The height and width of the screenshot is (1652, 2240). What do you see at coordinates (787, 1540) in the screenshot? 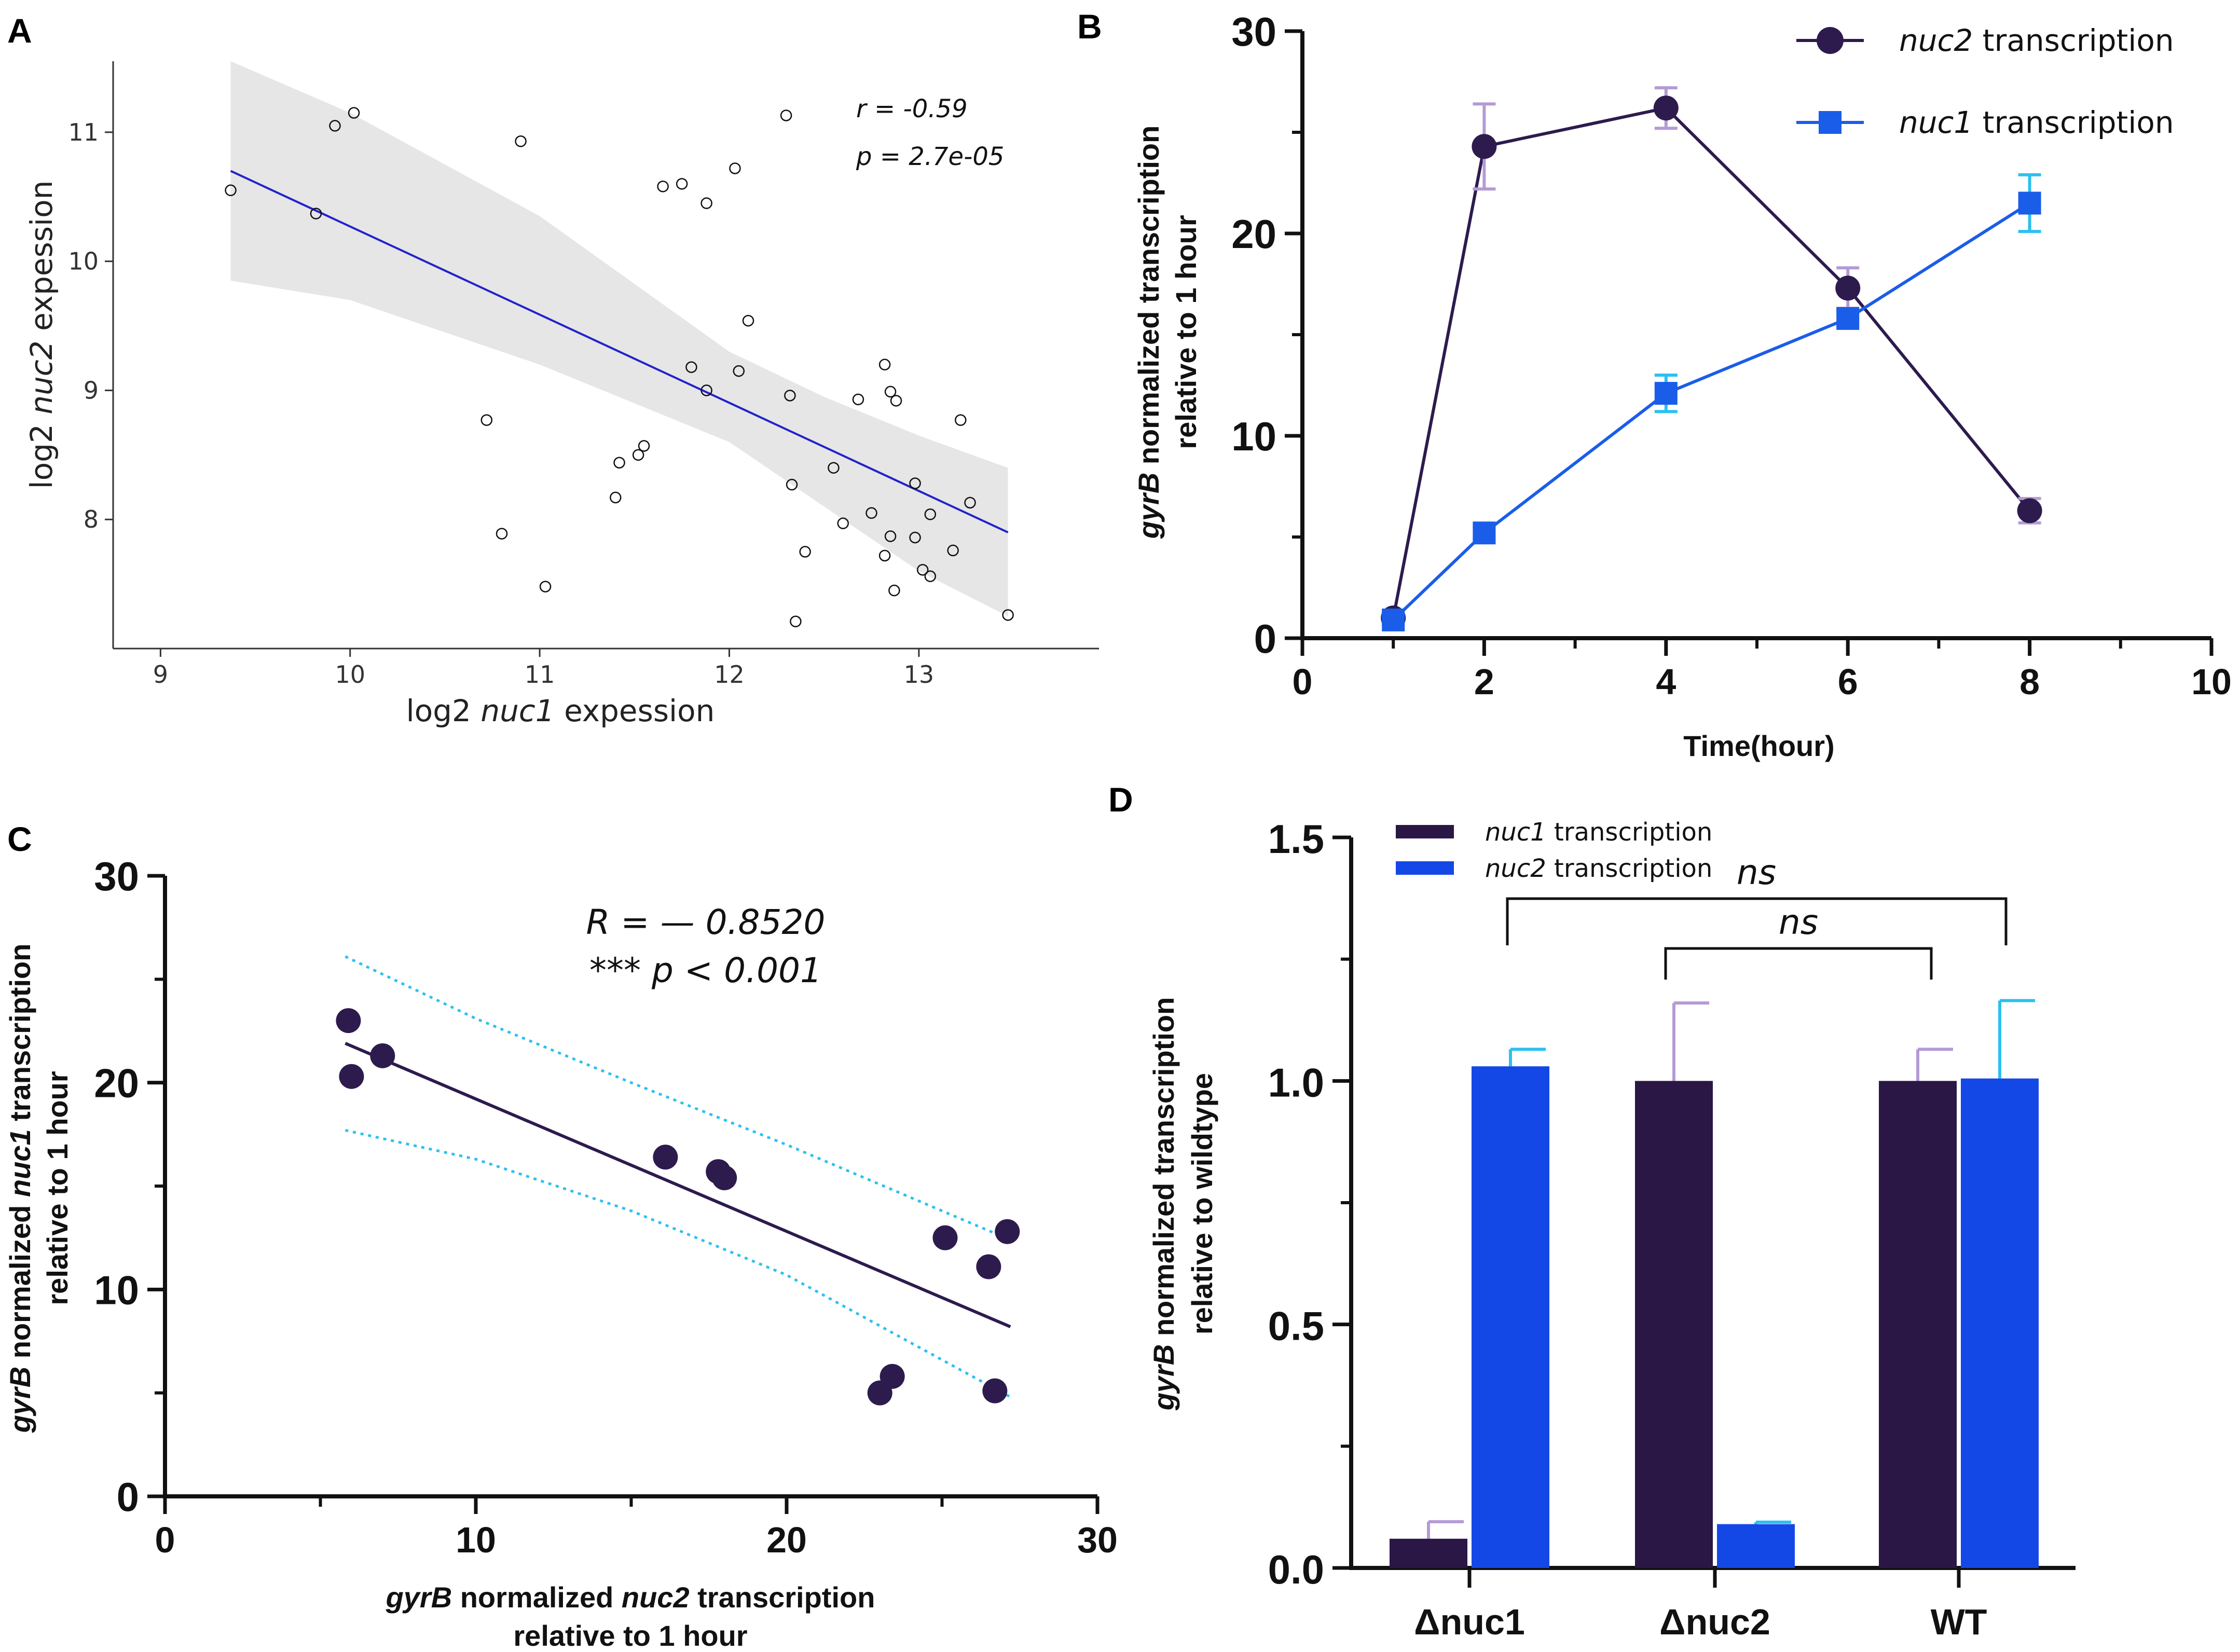
I see `c-x-tick-label: 20` at bounding box center [787, 1540].